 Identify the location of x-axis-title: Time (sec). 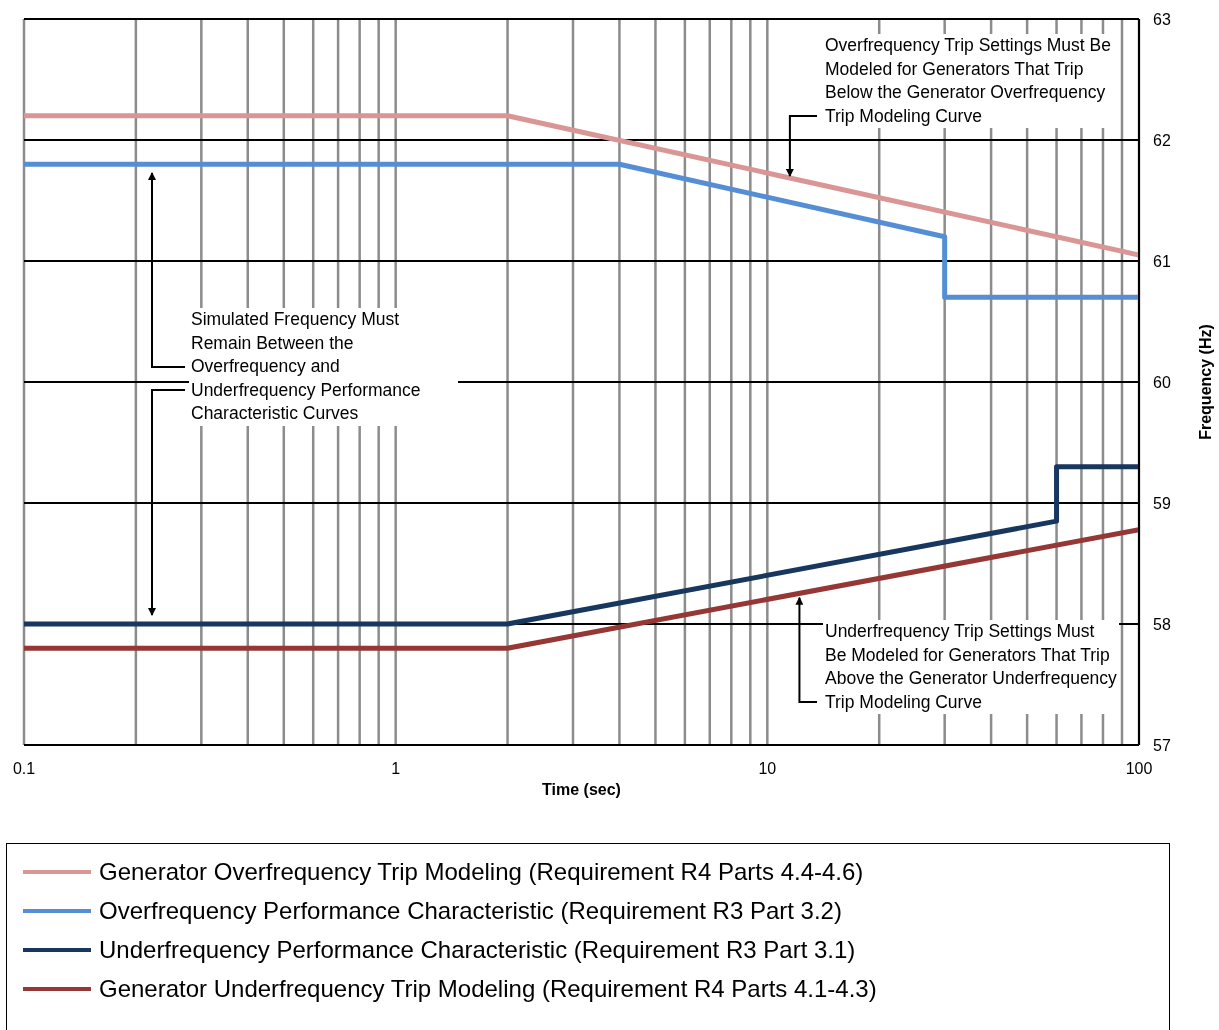
(581, 789).